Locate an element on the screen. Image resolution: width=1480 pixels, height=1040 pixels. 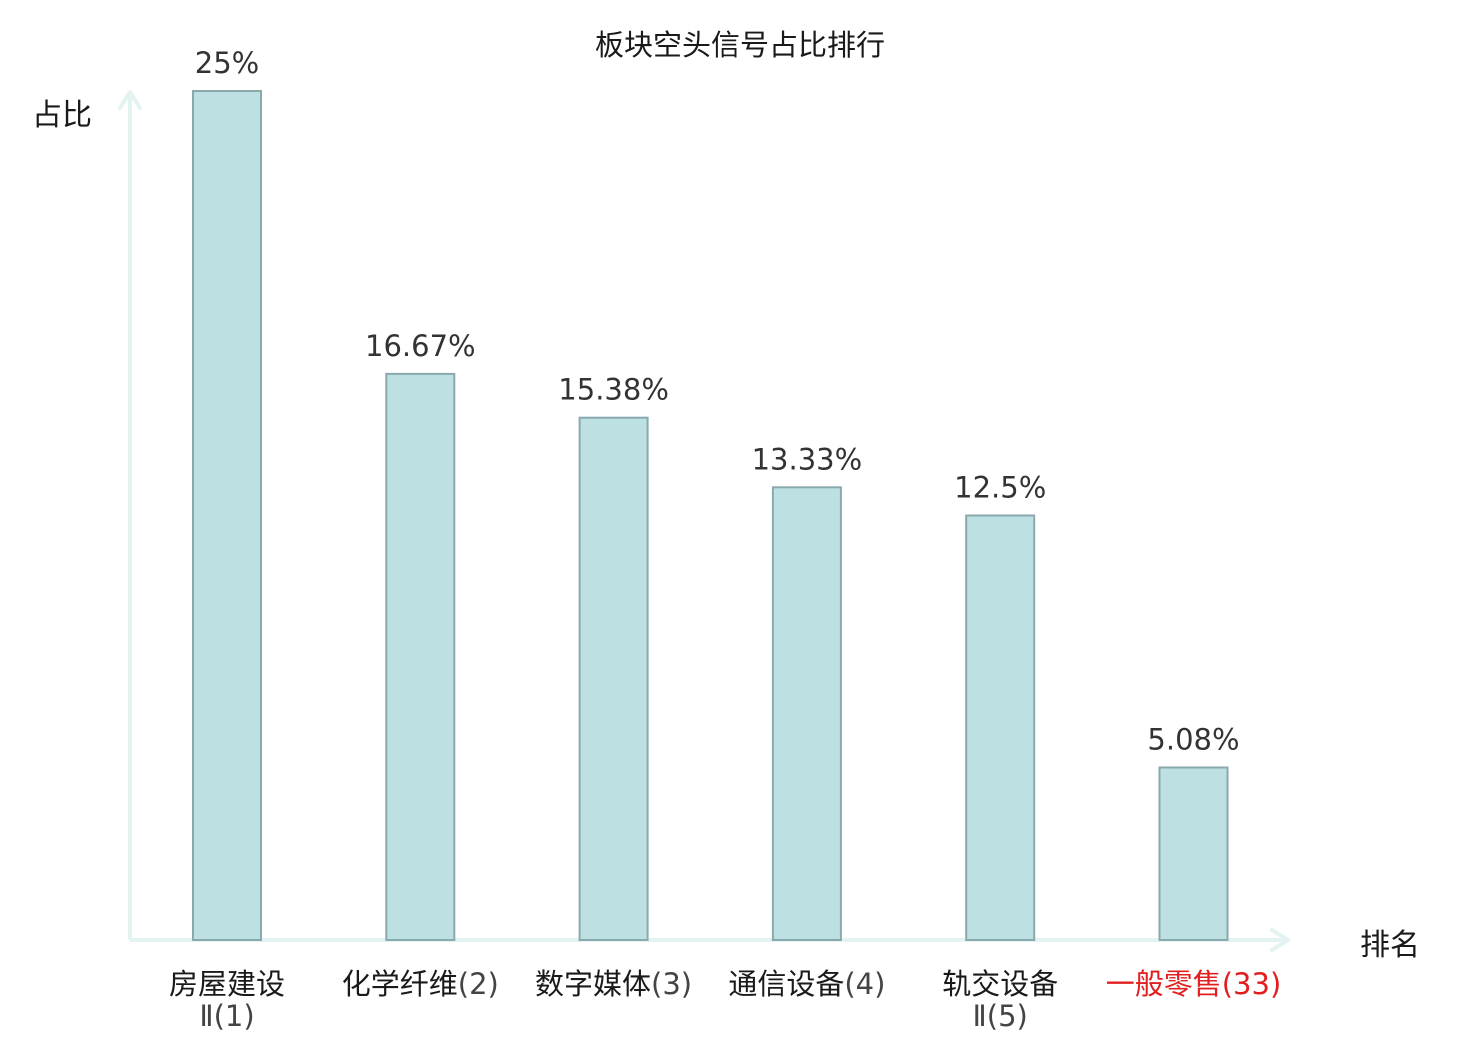
category-label-5: 轨交设备 Ⅱ(5) is located at coordinates (1000, 1000).